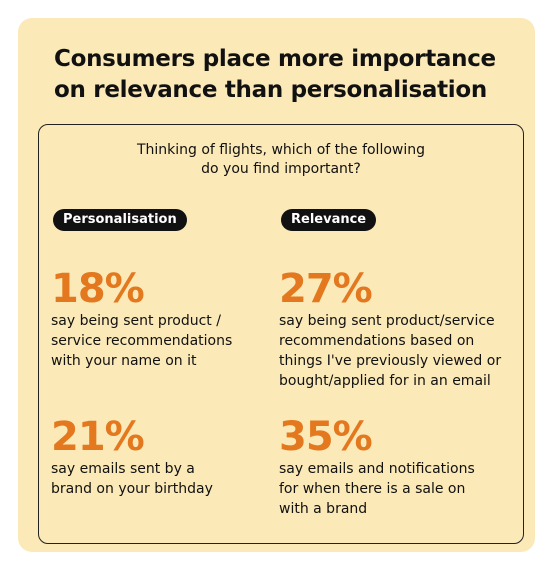 The height and width of the screenshot is (572, 553). What do you see at coordinates (281, 169) in the screenshot?
I see `question-line-2: do you find important?` at bounding box center [281, 169].